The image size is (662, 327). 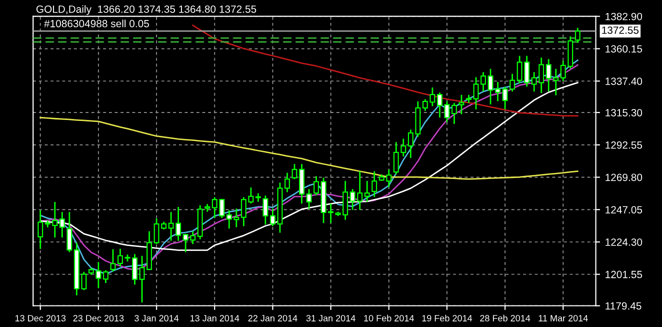 What do you see at coordinates (389, 318) in the screenshot?
I see `x-tick-label: 10 Feb 2014` at bounding box center [389, 318].